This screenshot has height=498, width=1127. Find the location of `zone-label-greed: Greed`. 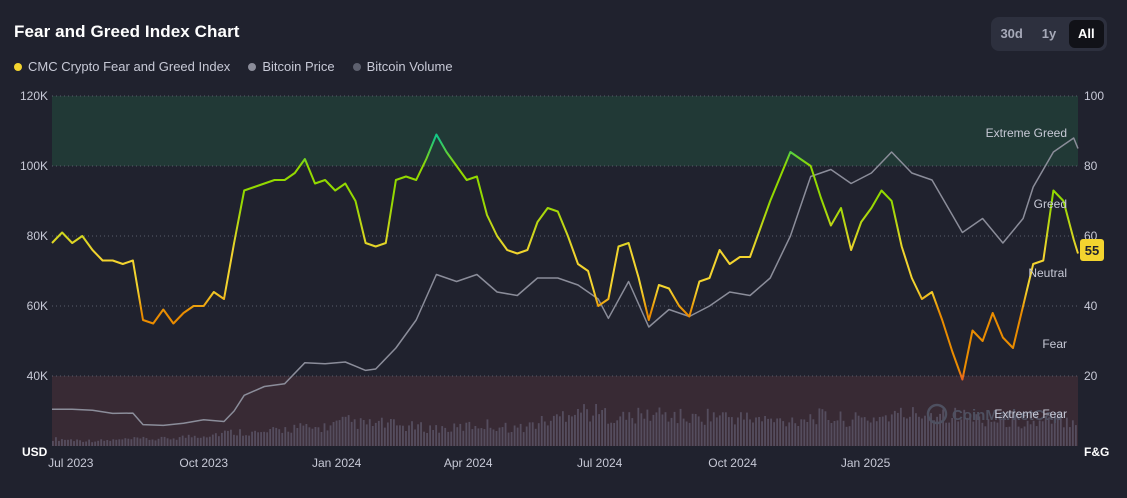

zone-label-greed: Greed is located at coordinates (1050, 204).